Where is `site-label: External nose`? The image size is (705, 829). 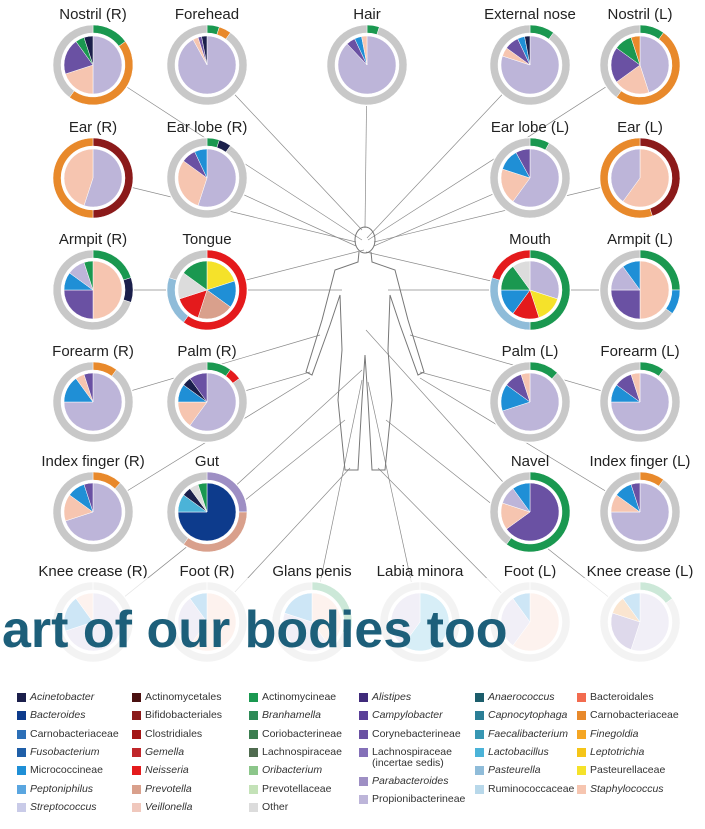 site-label: External nose is located at coordinates (530, 14).